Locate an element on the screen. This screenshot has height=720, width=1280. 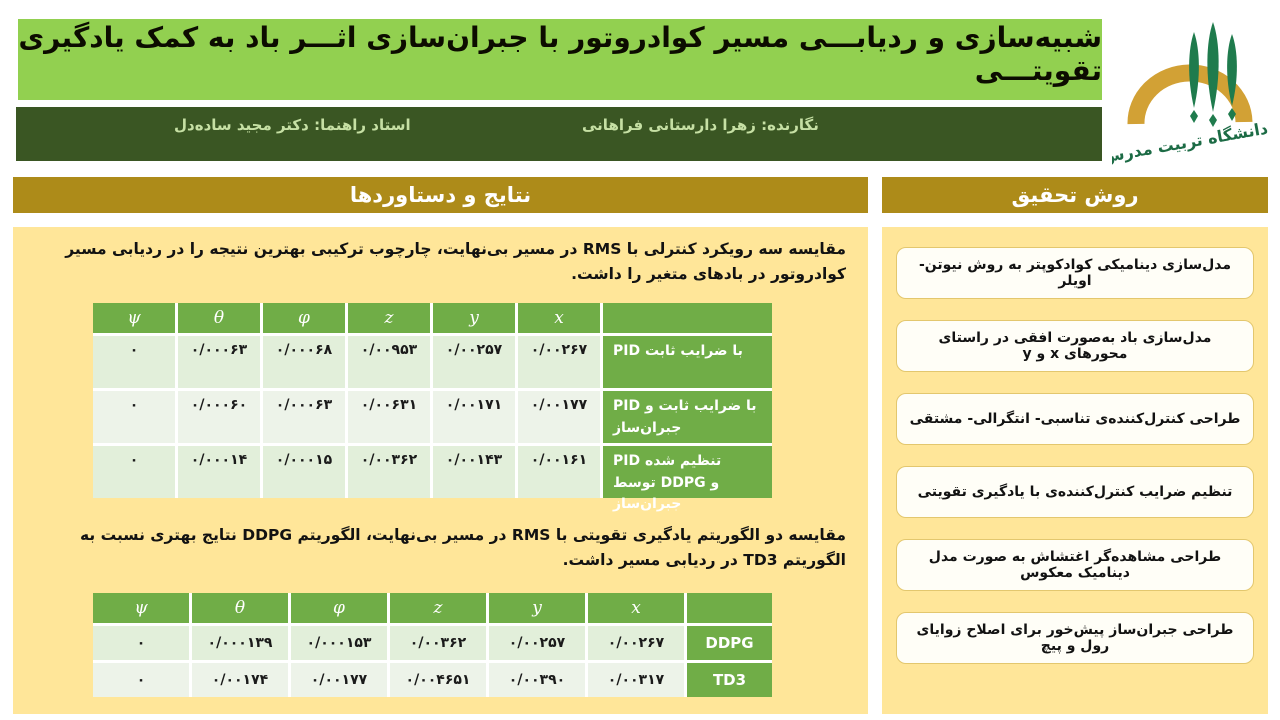
table-value-cell: ۰/۰۰۳۱۷ is located at coordinates (636, 680).